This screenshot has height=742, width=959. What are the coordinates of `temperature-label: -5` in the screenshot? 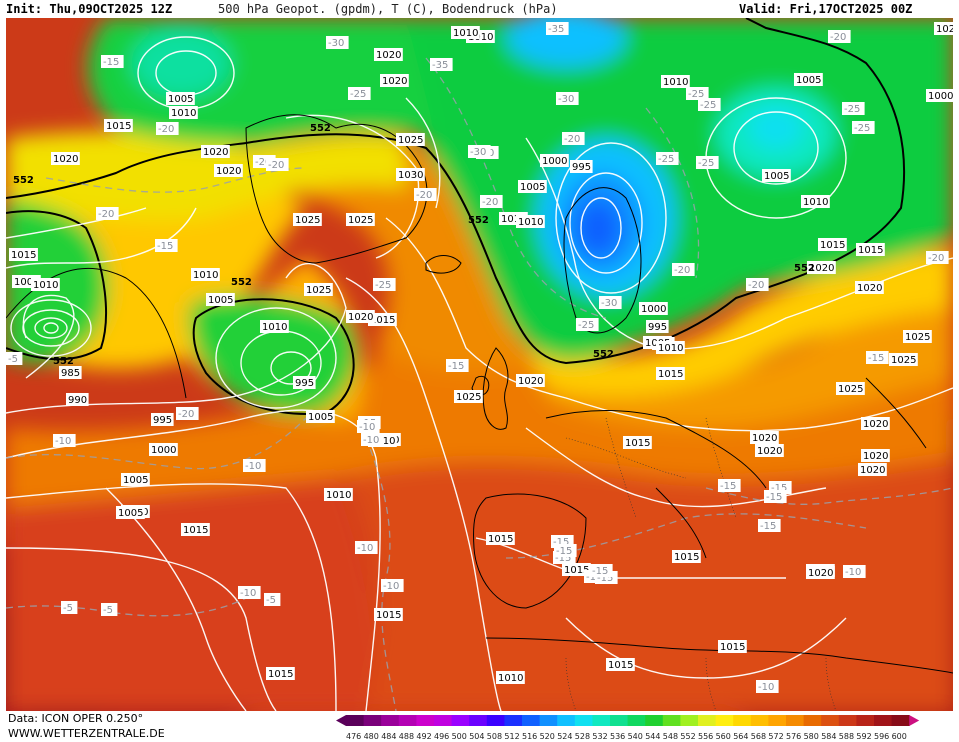 It's located at (14, 358).